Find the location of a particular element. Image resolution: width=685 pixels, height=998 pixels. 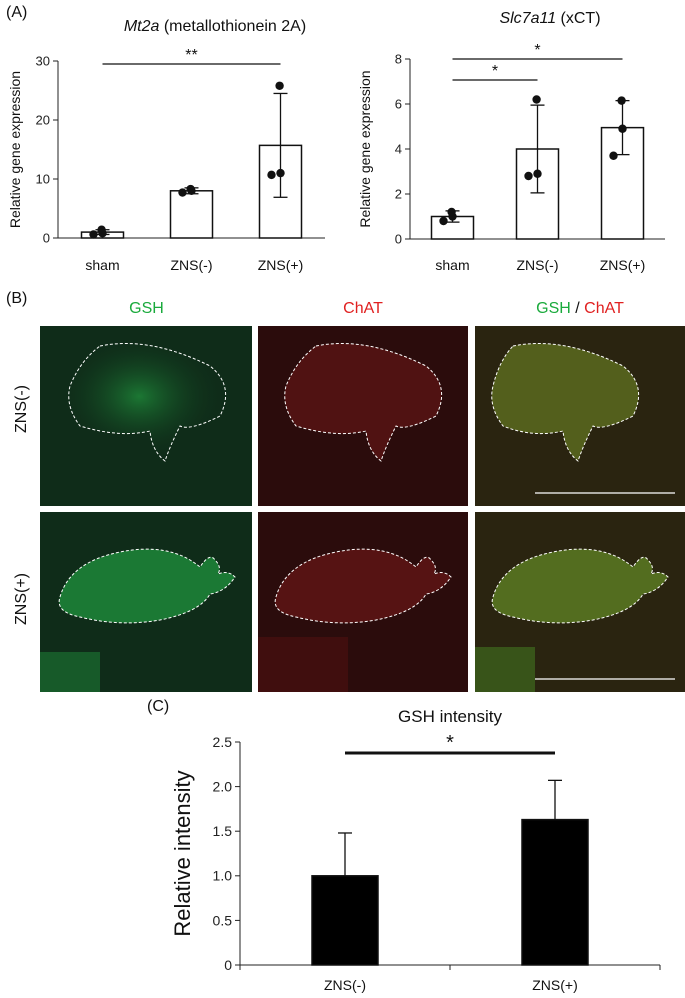

micrograph-merge-zns-plus is located at coordinates (580, 602).